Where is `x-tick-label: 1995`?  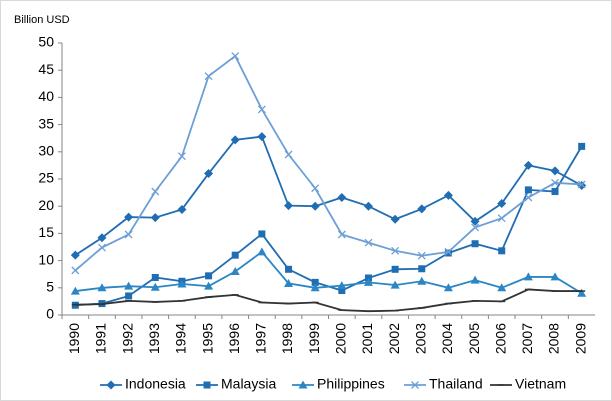
x-tick-label: 1995 is located at coordinates (207, 338).